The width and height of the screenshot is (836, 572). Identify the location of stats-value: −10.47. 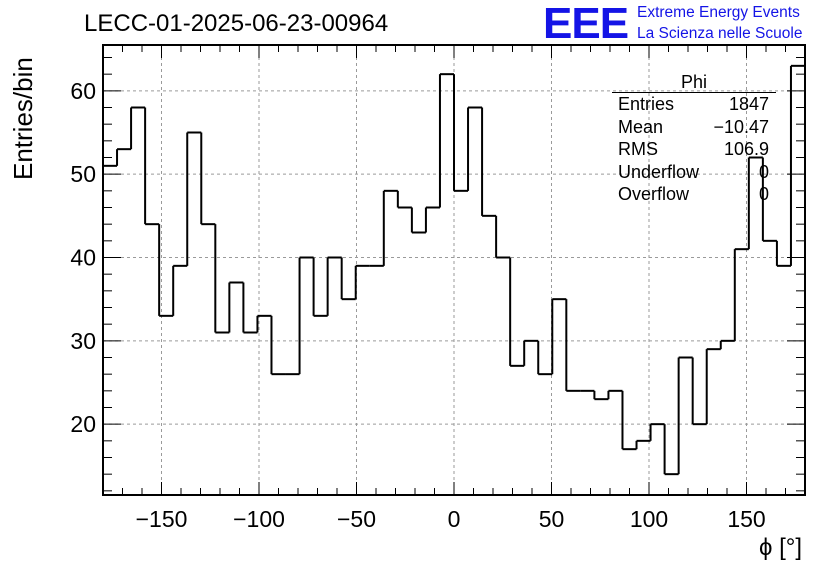
(741, 126).